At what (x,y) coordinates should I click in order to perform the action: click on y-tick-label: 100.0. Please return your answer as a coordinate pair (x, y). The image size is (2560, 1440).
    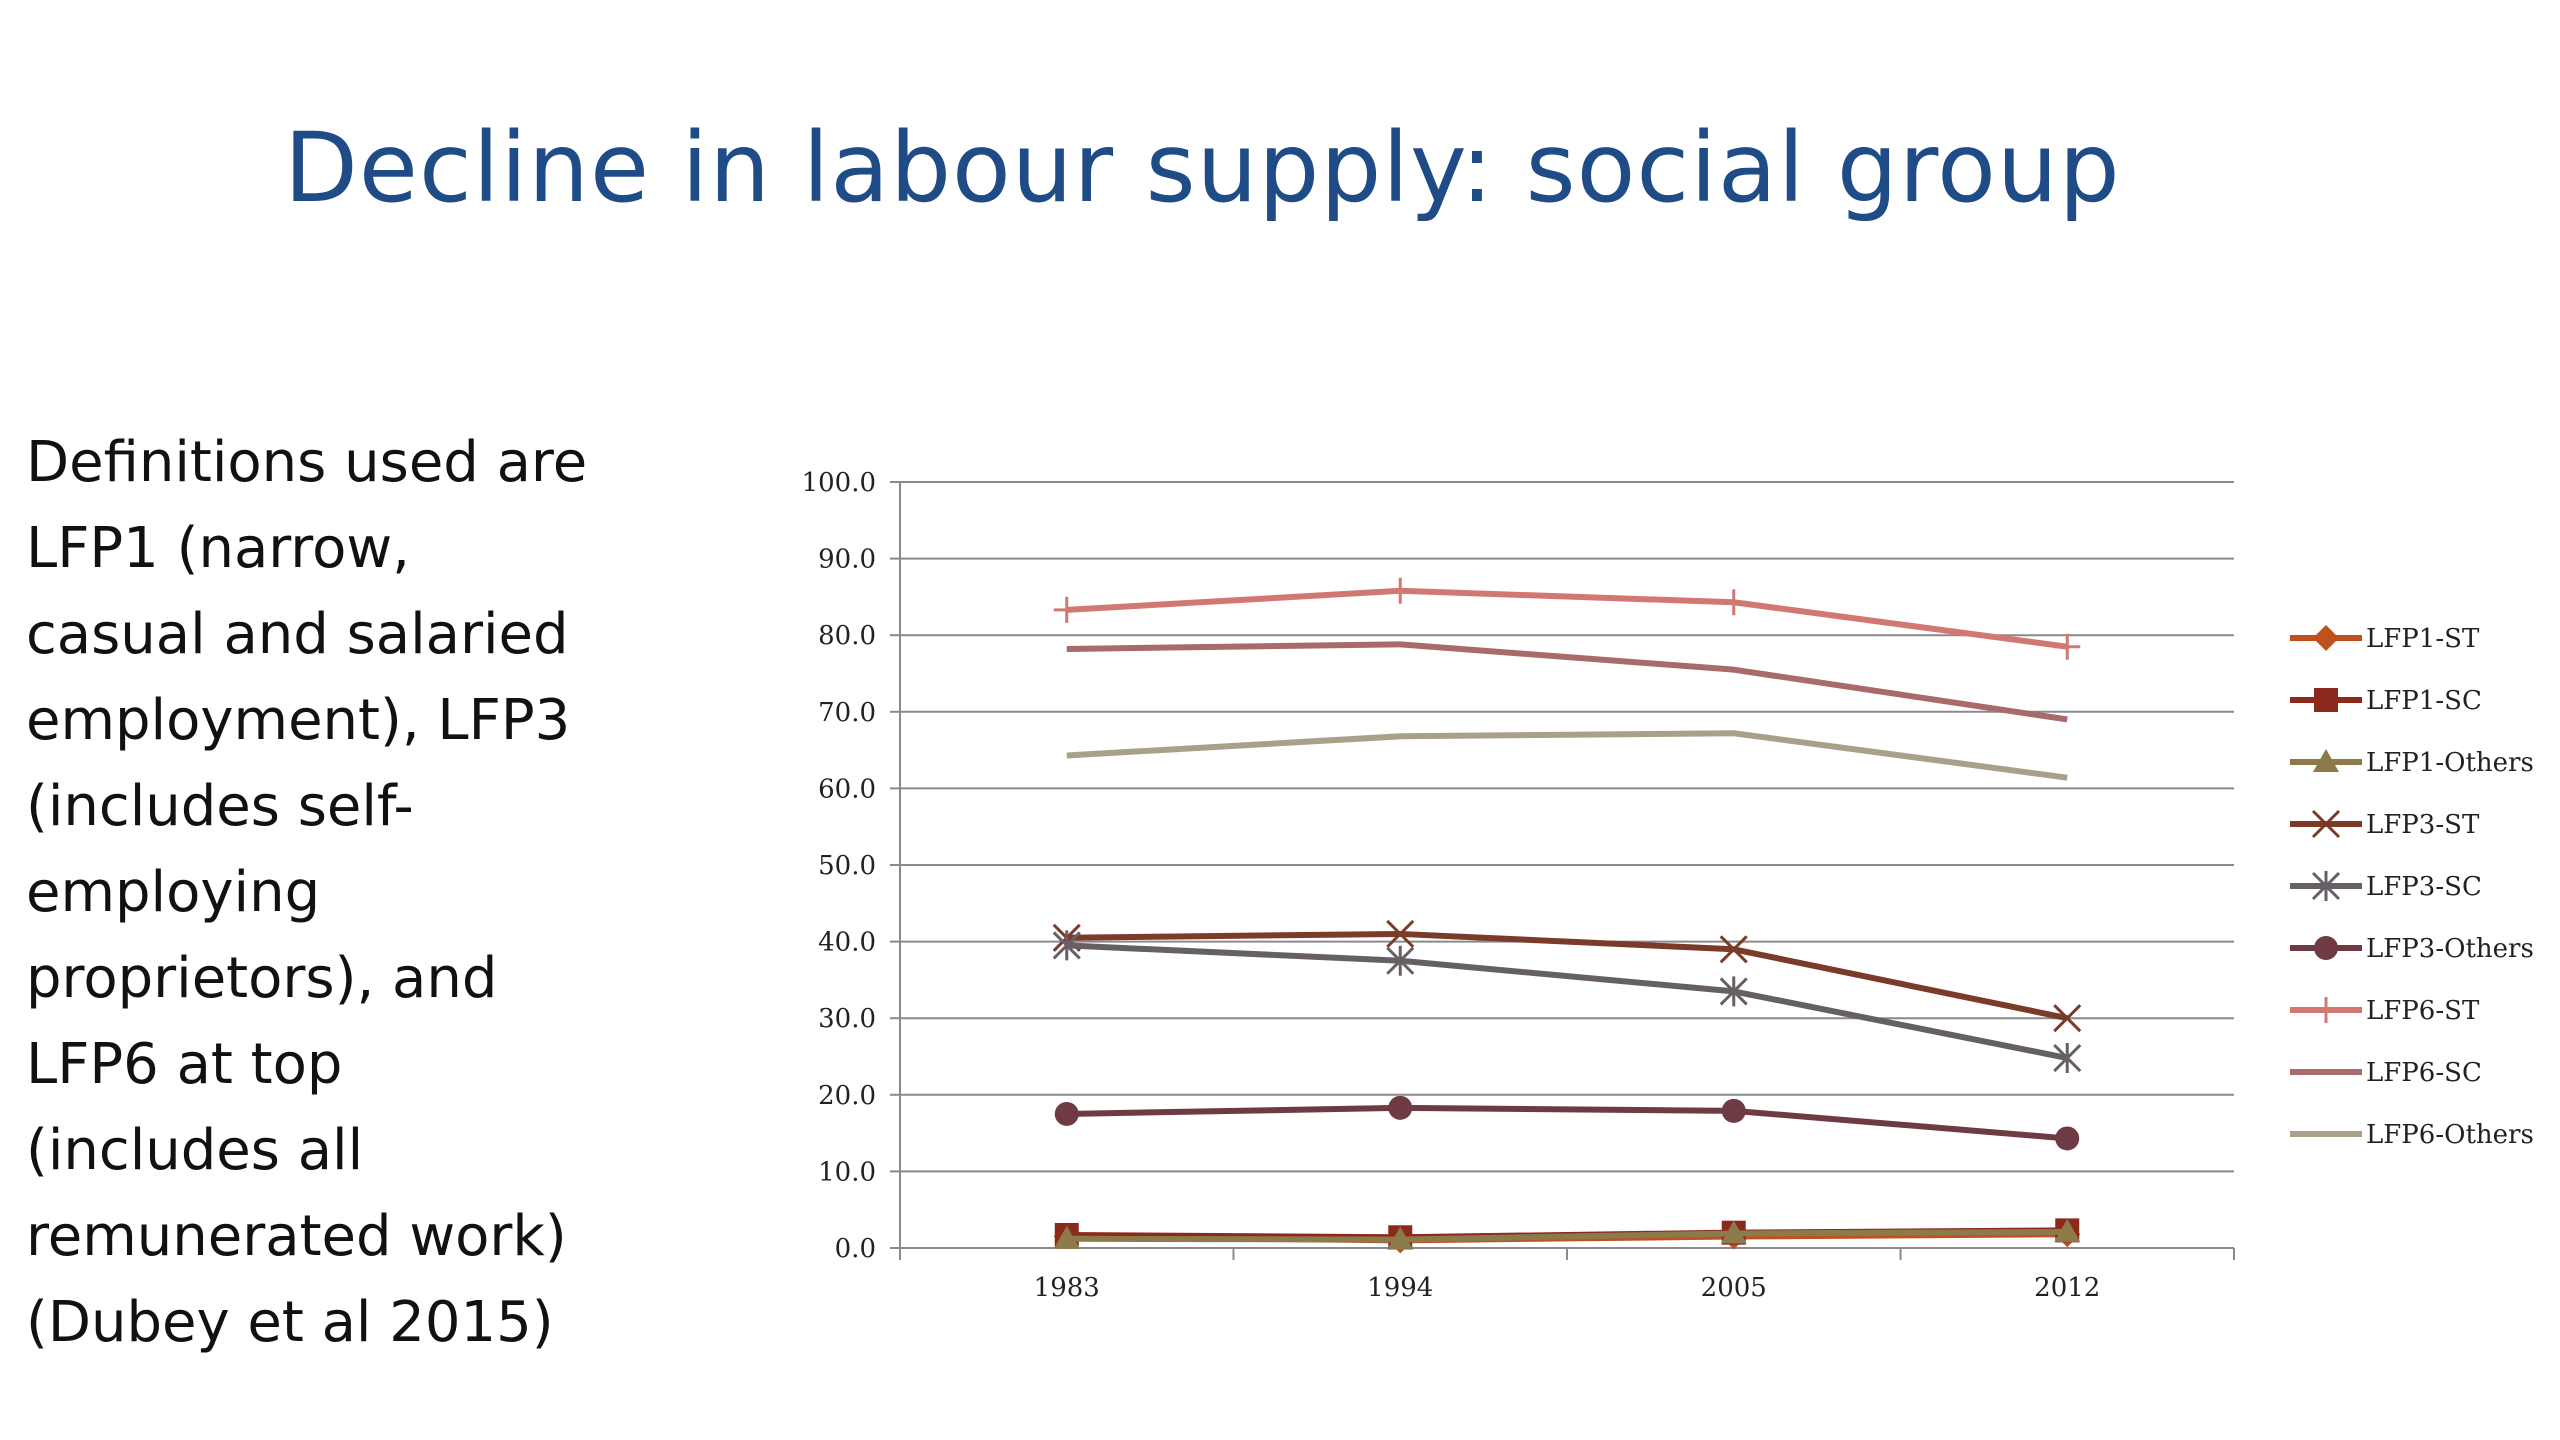
    Looking at the image, I should click on (839, 483).